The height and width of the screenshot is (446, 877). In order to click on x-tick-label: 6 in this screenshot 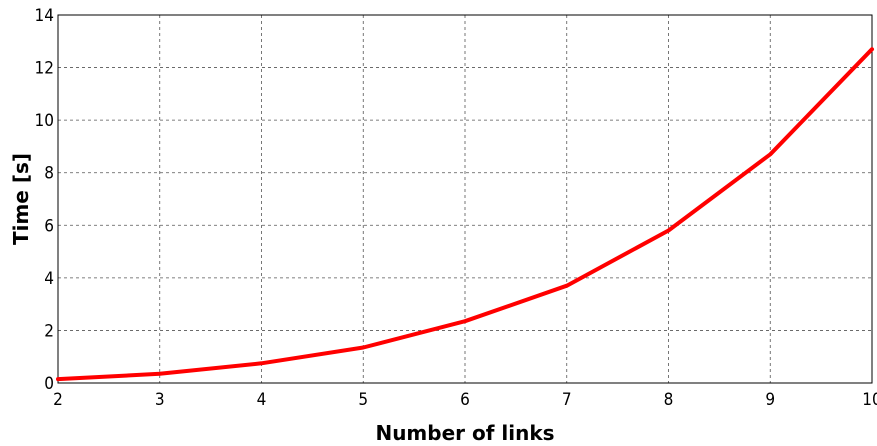, I will do `click(465, 400)`.